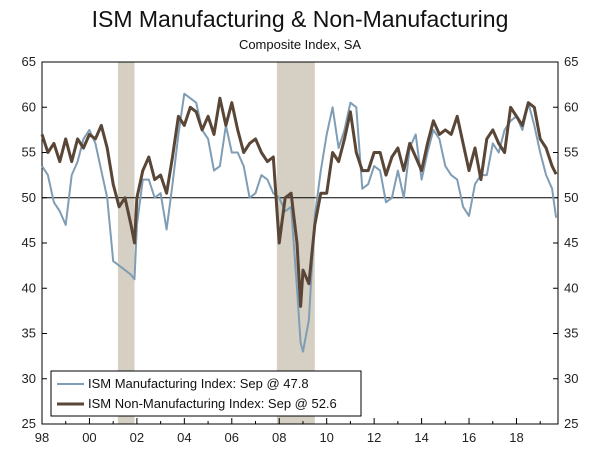 The image size is (600, 455). I want to click on y-tick-label-right: 55, so click(571, 152).